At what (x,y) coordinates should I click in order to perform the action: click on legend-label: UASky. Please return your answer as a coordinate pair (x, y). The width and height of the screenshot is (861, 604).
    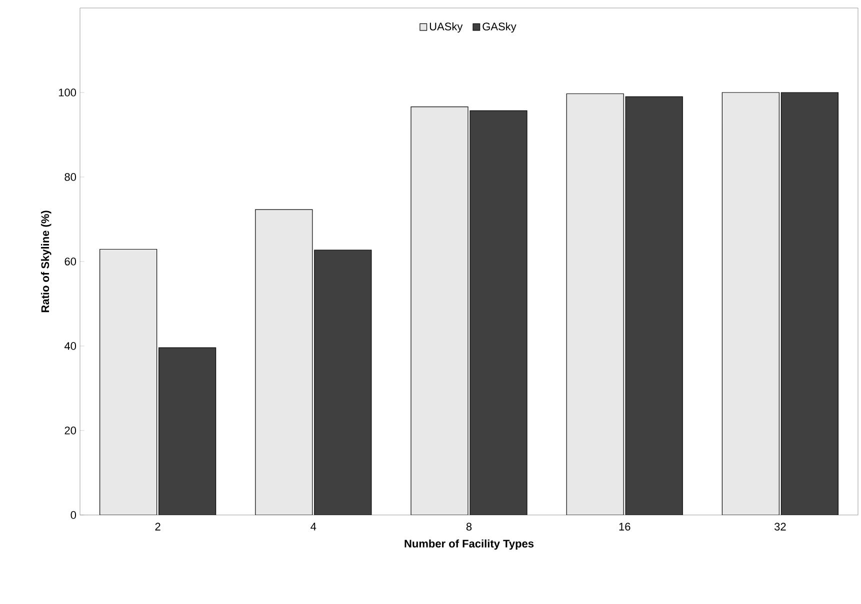
    Looking at the image, I should click on (446, 27).